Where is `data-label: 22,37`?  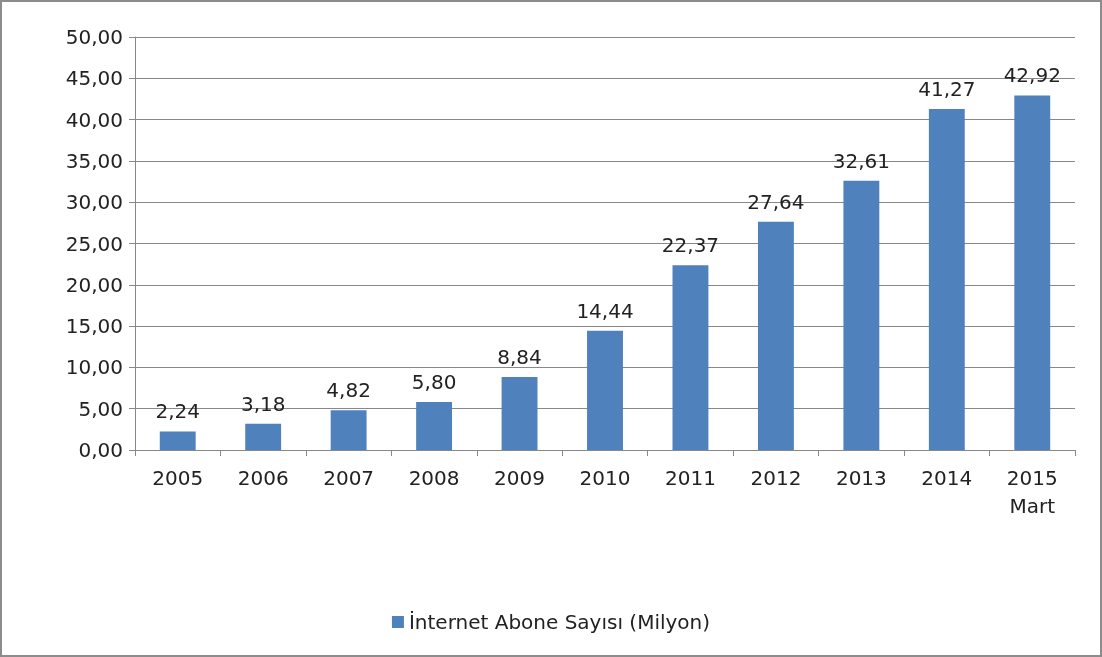
data-label: 22,37 is located at coordinates (690, 245).